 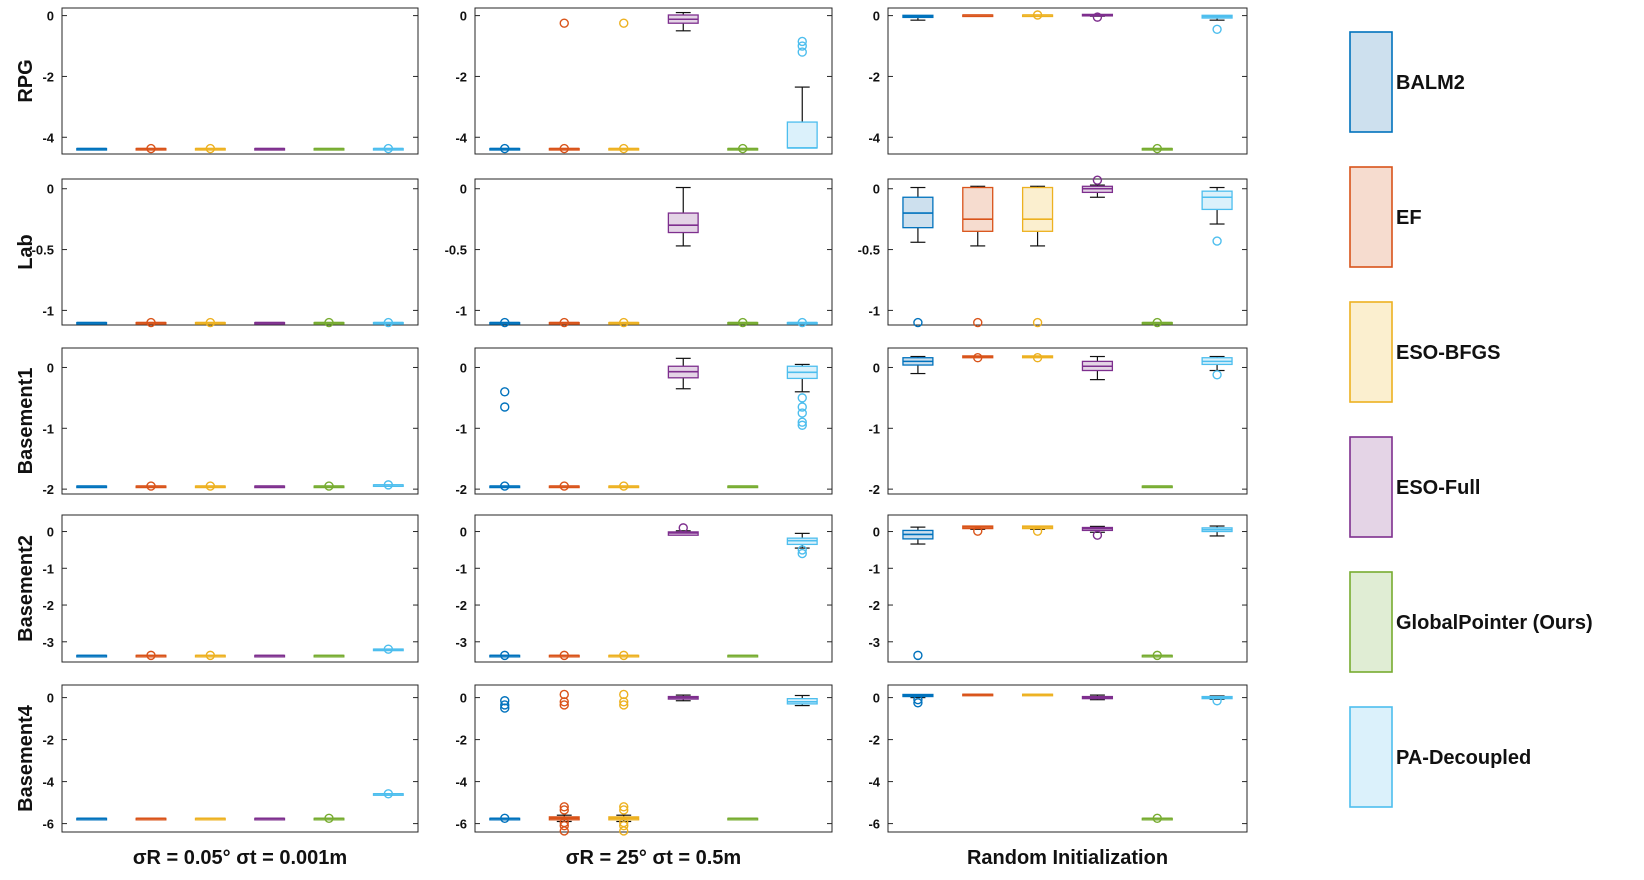 What do you see at coordinates (26, 80) in the screenshot?
I see `row-label-rpg: RPG` at bounding box center [26, 80].